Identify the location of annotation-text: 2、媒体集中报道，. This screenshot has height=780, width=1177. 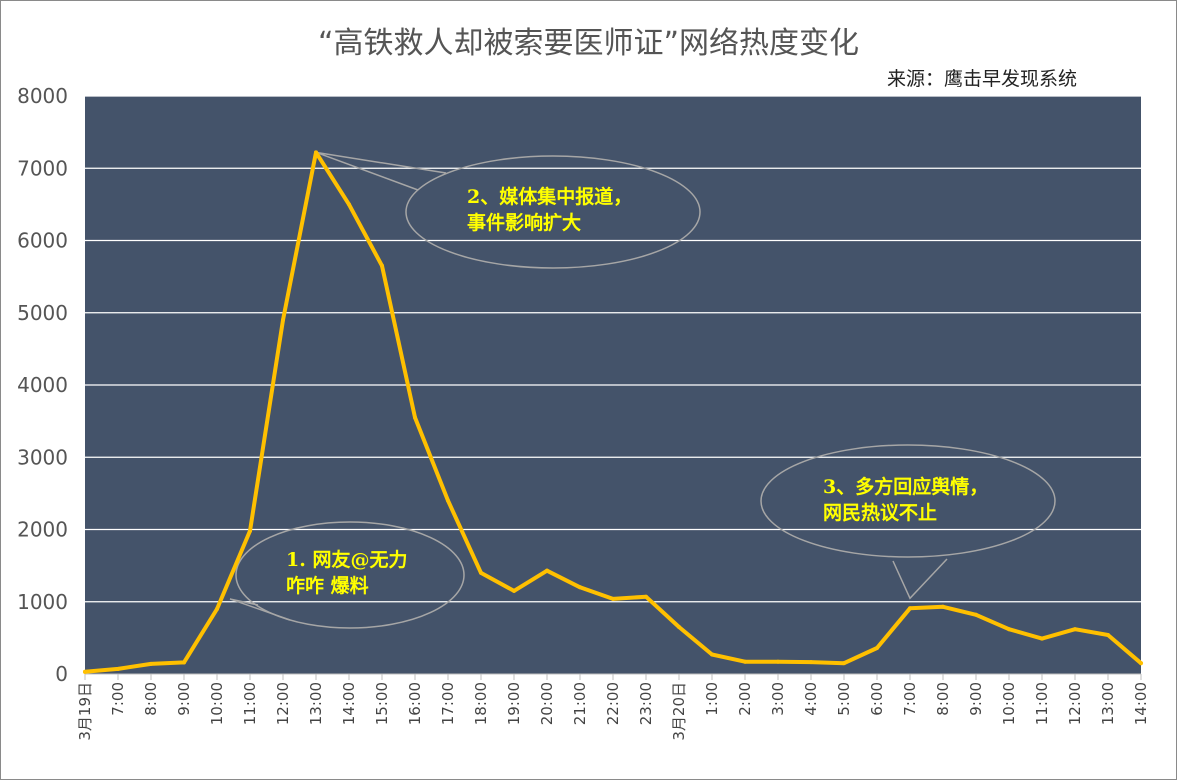
(549, 196).